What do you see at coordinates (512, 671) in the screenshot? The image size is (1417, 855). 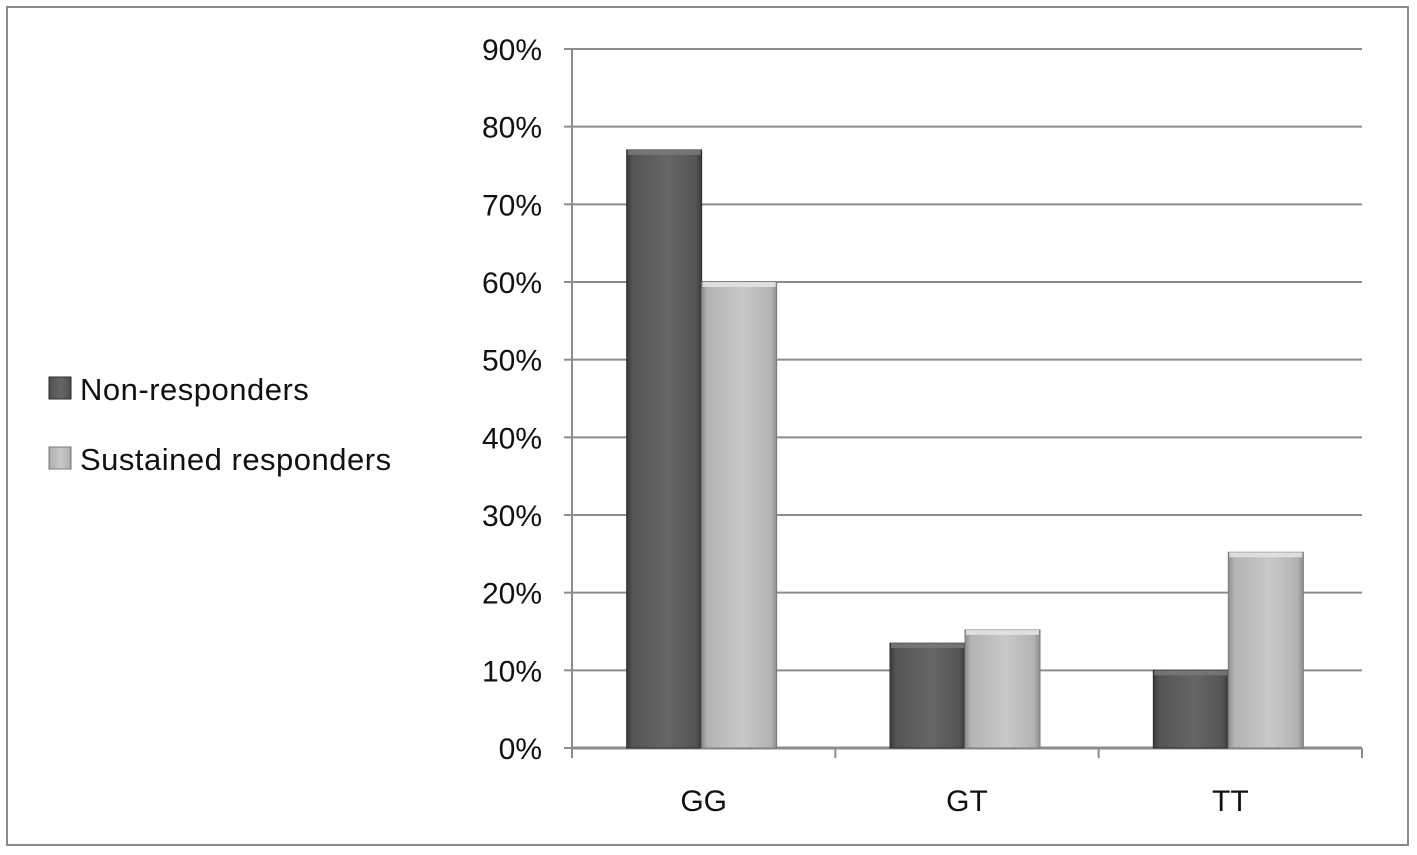 I see `y-tick-label: 10%` at bounding box center [512, 671].